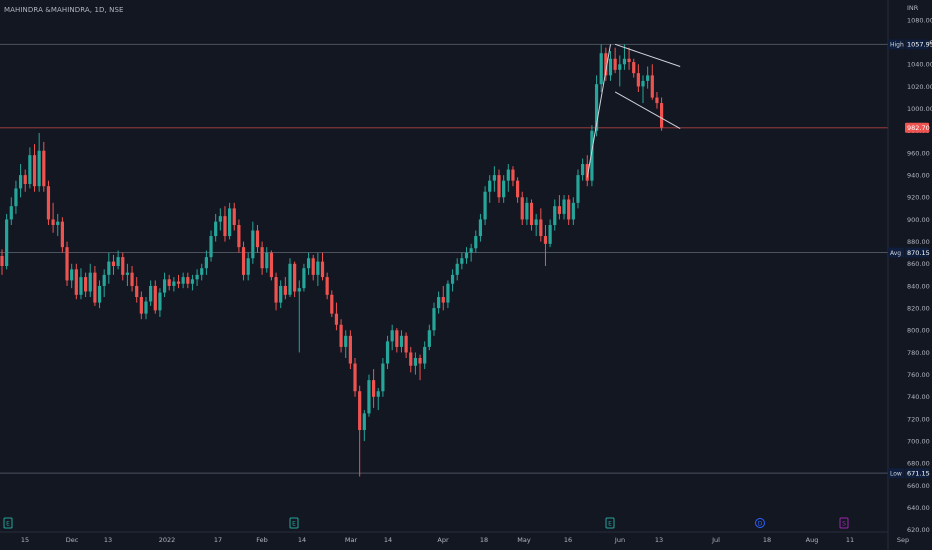 Image resolution: width=932 pixels, height=550 pixels. I want to click on dividend-marker, so click(760, 523).